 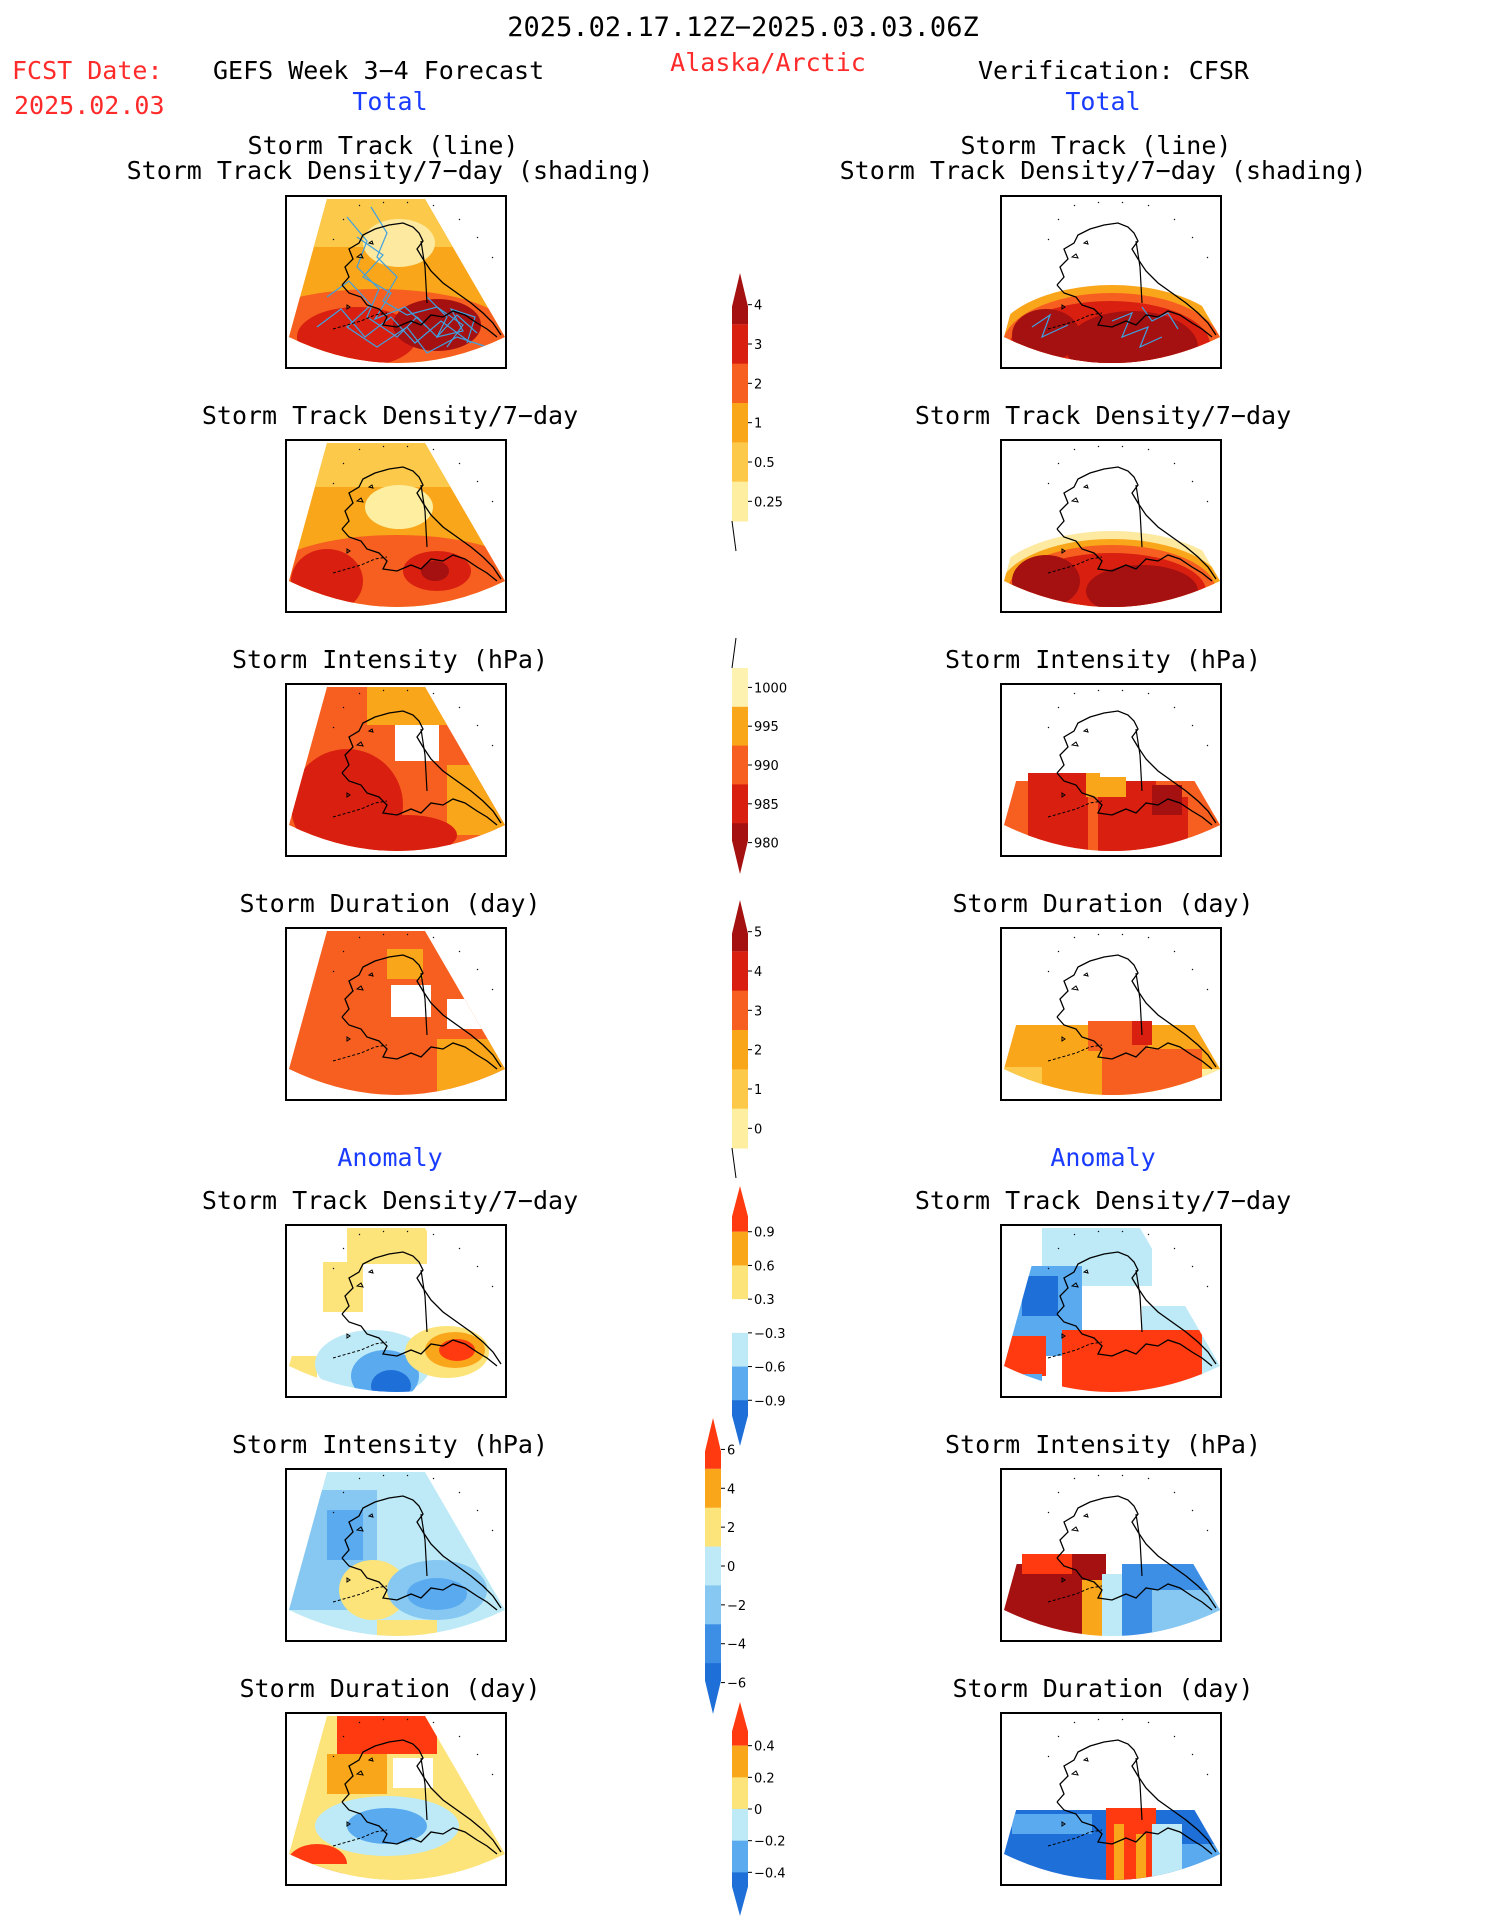 I want to click on map-anom-density-verification, so click(x=1111, y=1311).